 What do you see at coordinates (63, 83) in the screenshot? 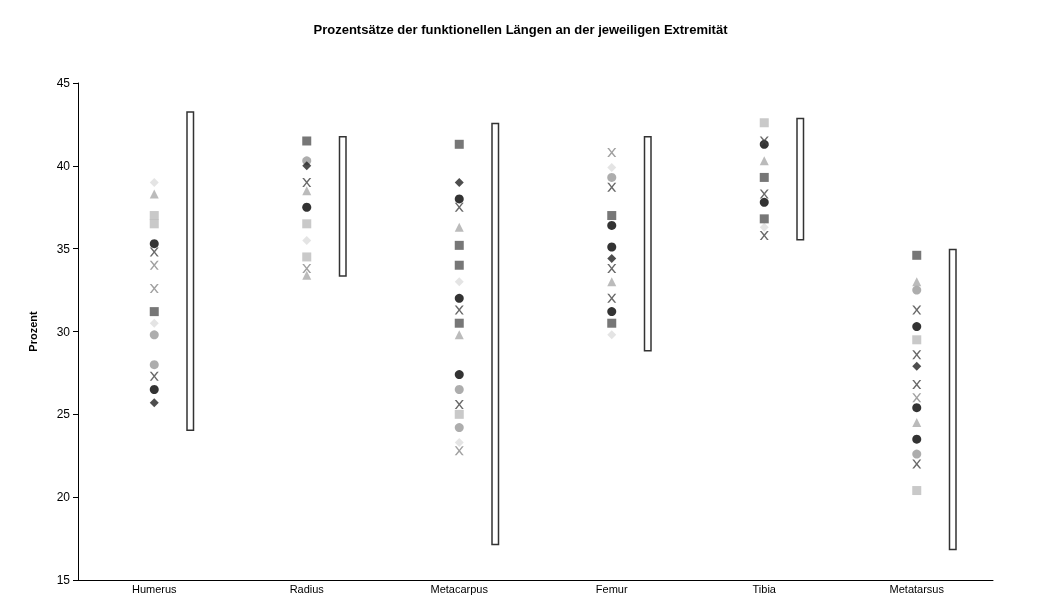
I see `y-tick-label: 45` at bounding box center [63, 83].